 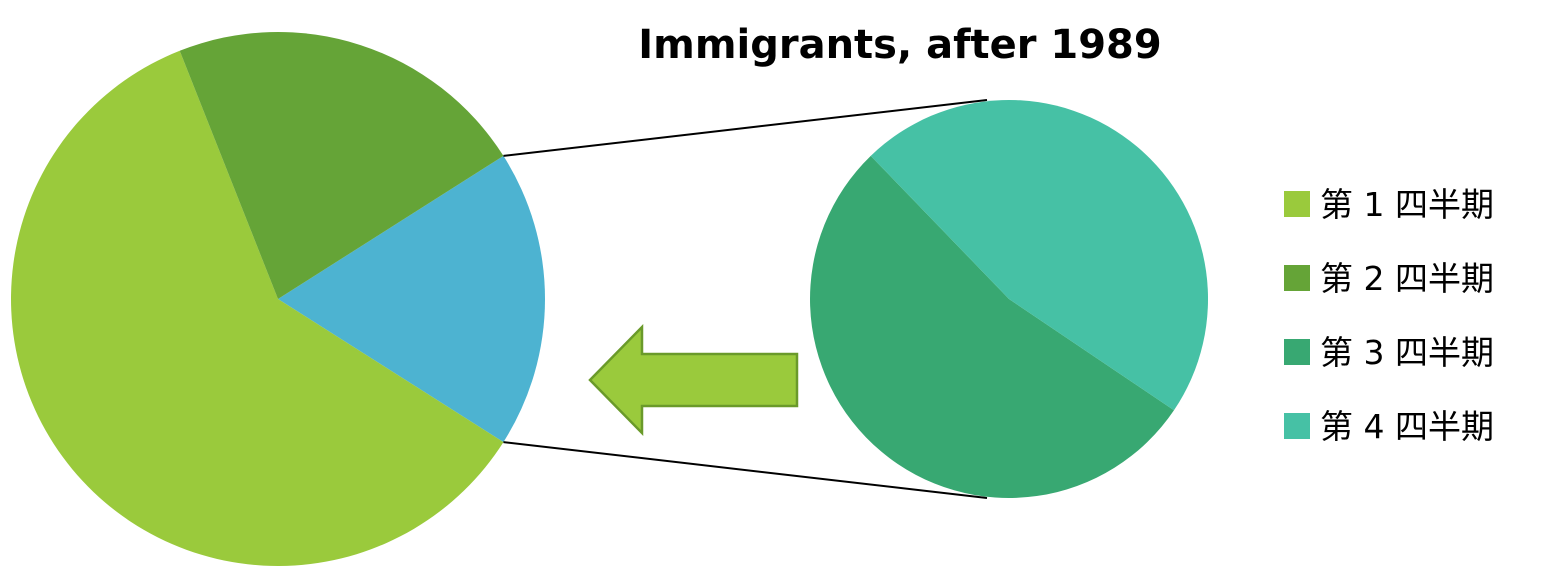 I want to click on legend-label-q4: 第 4 四半期, so click(x=1407, y=426).